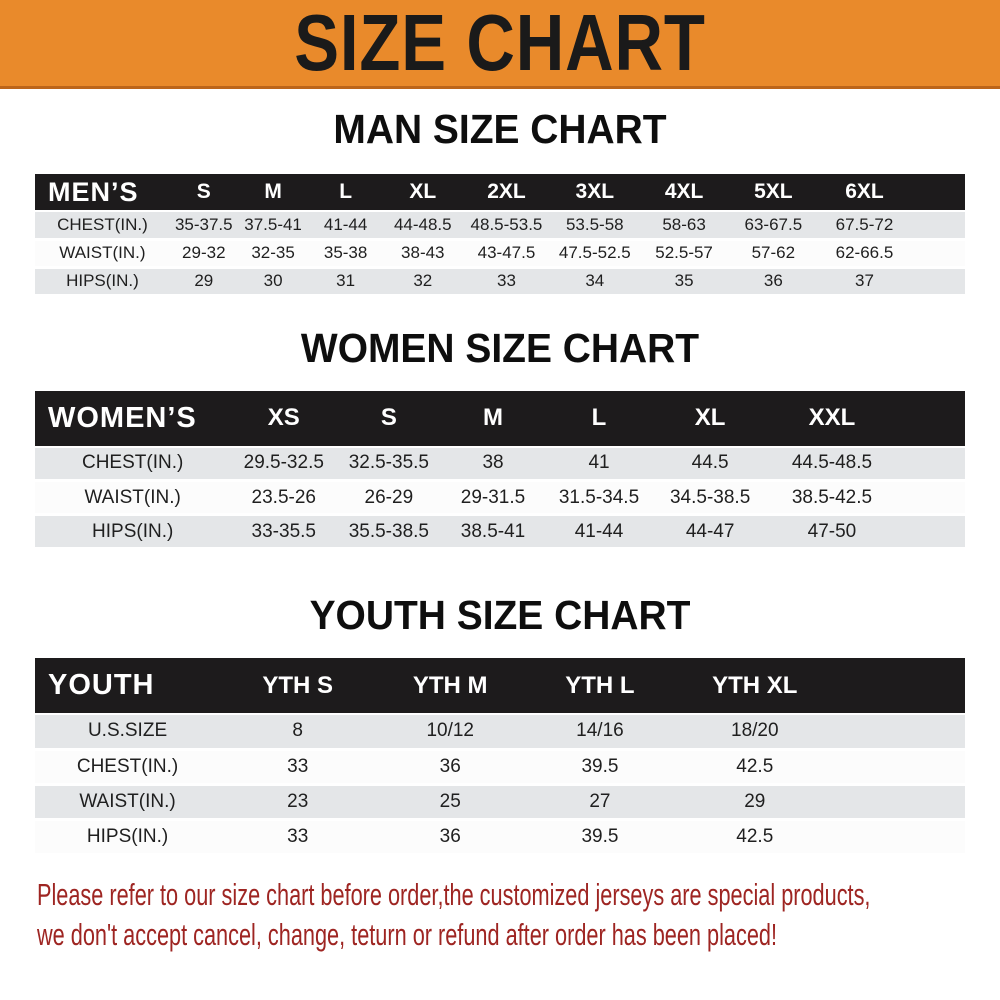 This screenshot has height=1000, width=1000. What do you see at coordinates (864, 254) in the screenshot?
I see `value-cell: 62-66.5` at bounding box center [864, 254].